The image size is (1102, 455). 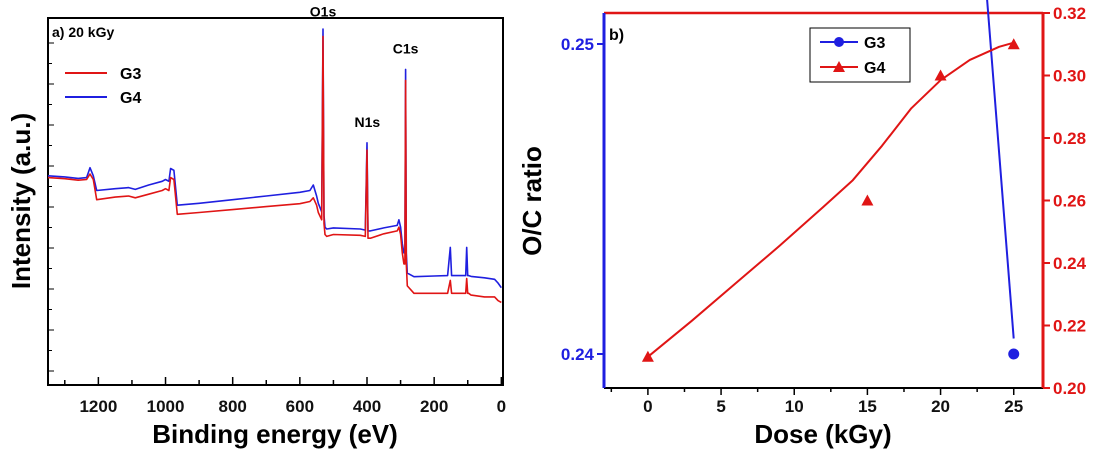 What do you see at coordinates (406, 48) in the screenshot?
I see `peak-label-c1s: C1s` at bounding box center [406, 48].